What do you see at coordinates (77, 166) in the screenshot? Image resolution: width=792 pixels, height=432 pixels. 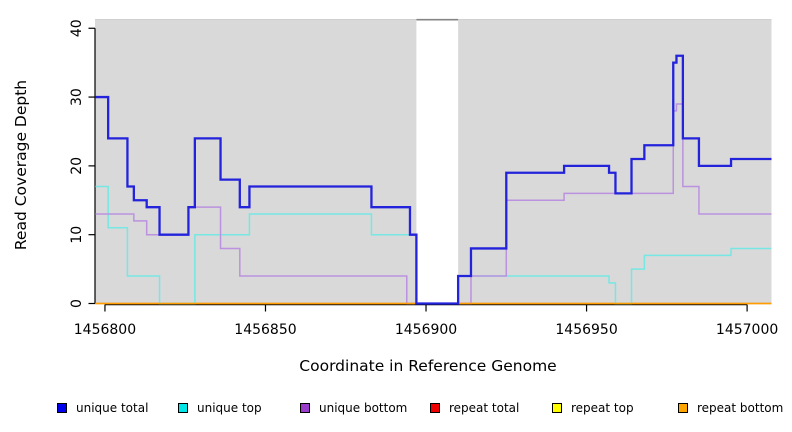 I see `y-tick-label: 20` at bounding box center [77, 166].